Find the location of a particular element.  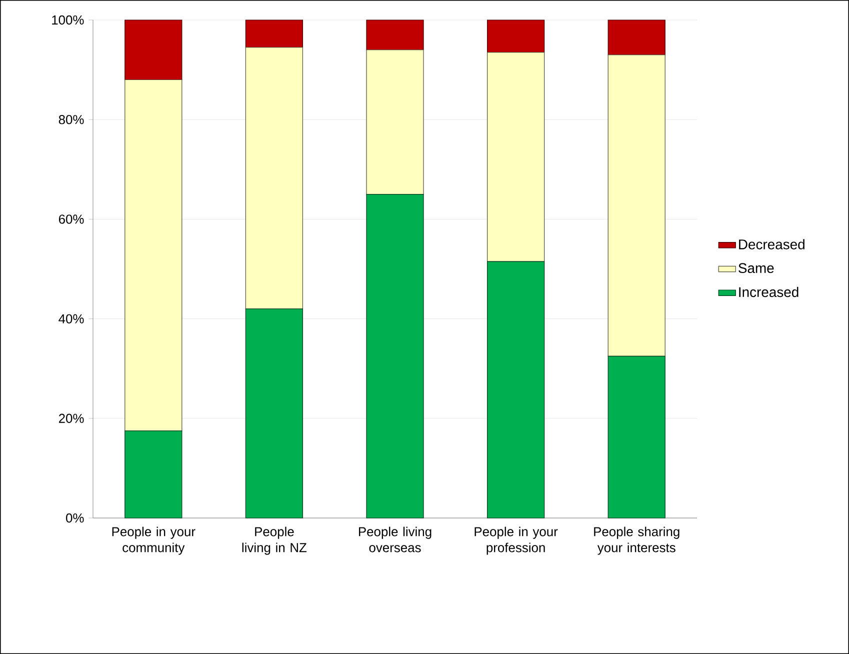

y-tick-label: 0% is located at coordinates (75, 518).